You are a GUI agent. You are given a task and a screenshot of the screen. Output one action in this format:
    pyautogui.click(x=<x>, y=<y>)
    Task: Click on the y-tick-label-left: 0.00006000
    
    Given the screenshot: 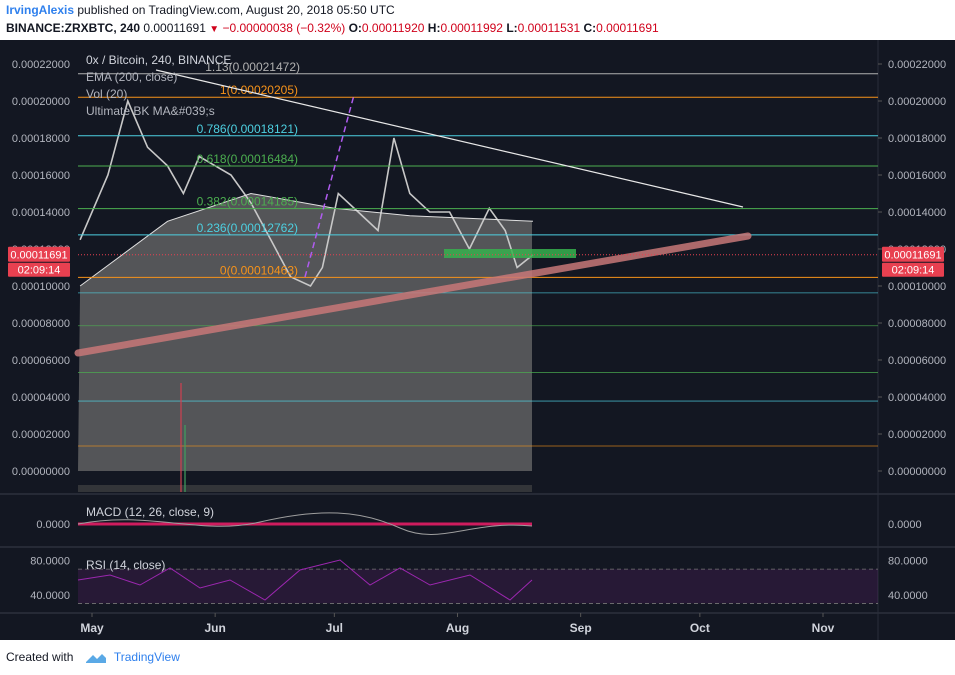 What is the action you would take?
    pyautogui.click(x=41, y=361)
    